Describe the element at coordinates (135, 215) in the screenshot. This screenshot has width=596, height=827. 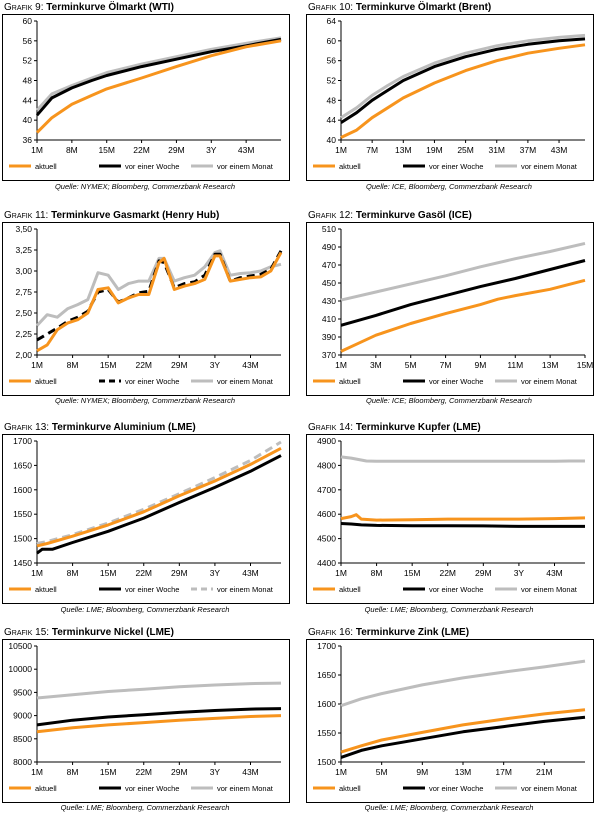
I see `chart-title: Terminkurve Gasmarkt (Henry Hub)` at that location.